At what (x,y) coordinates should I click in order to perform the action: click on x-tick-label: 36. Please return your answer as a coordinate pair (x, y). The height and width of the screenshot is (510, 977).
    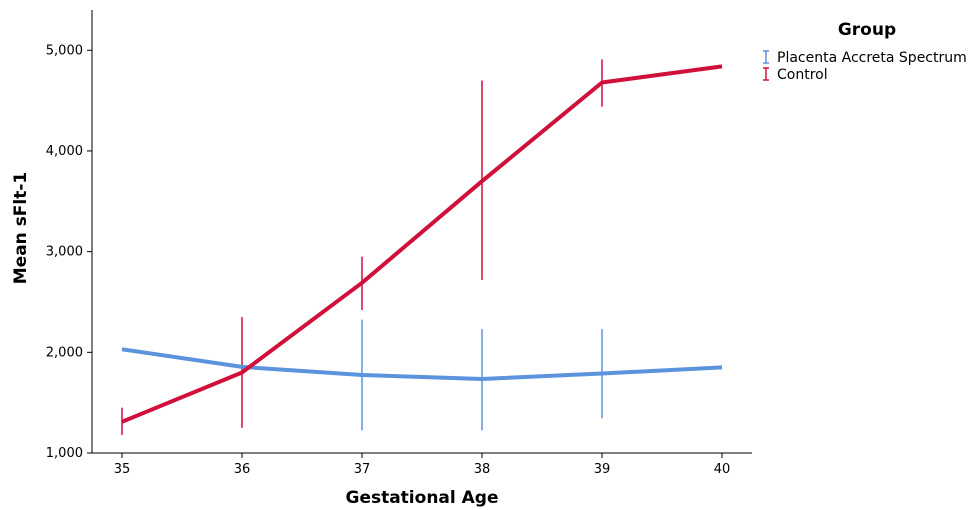
    Looking at the image, I should click on (242, 469).